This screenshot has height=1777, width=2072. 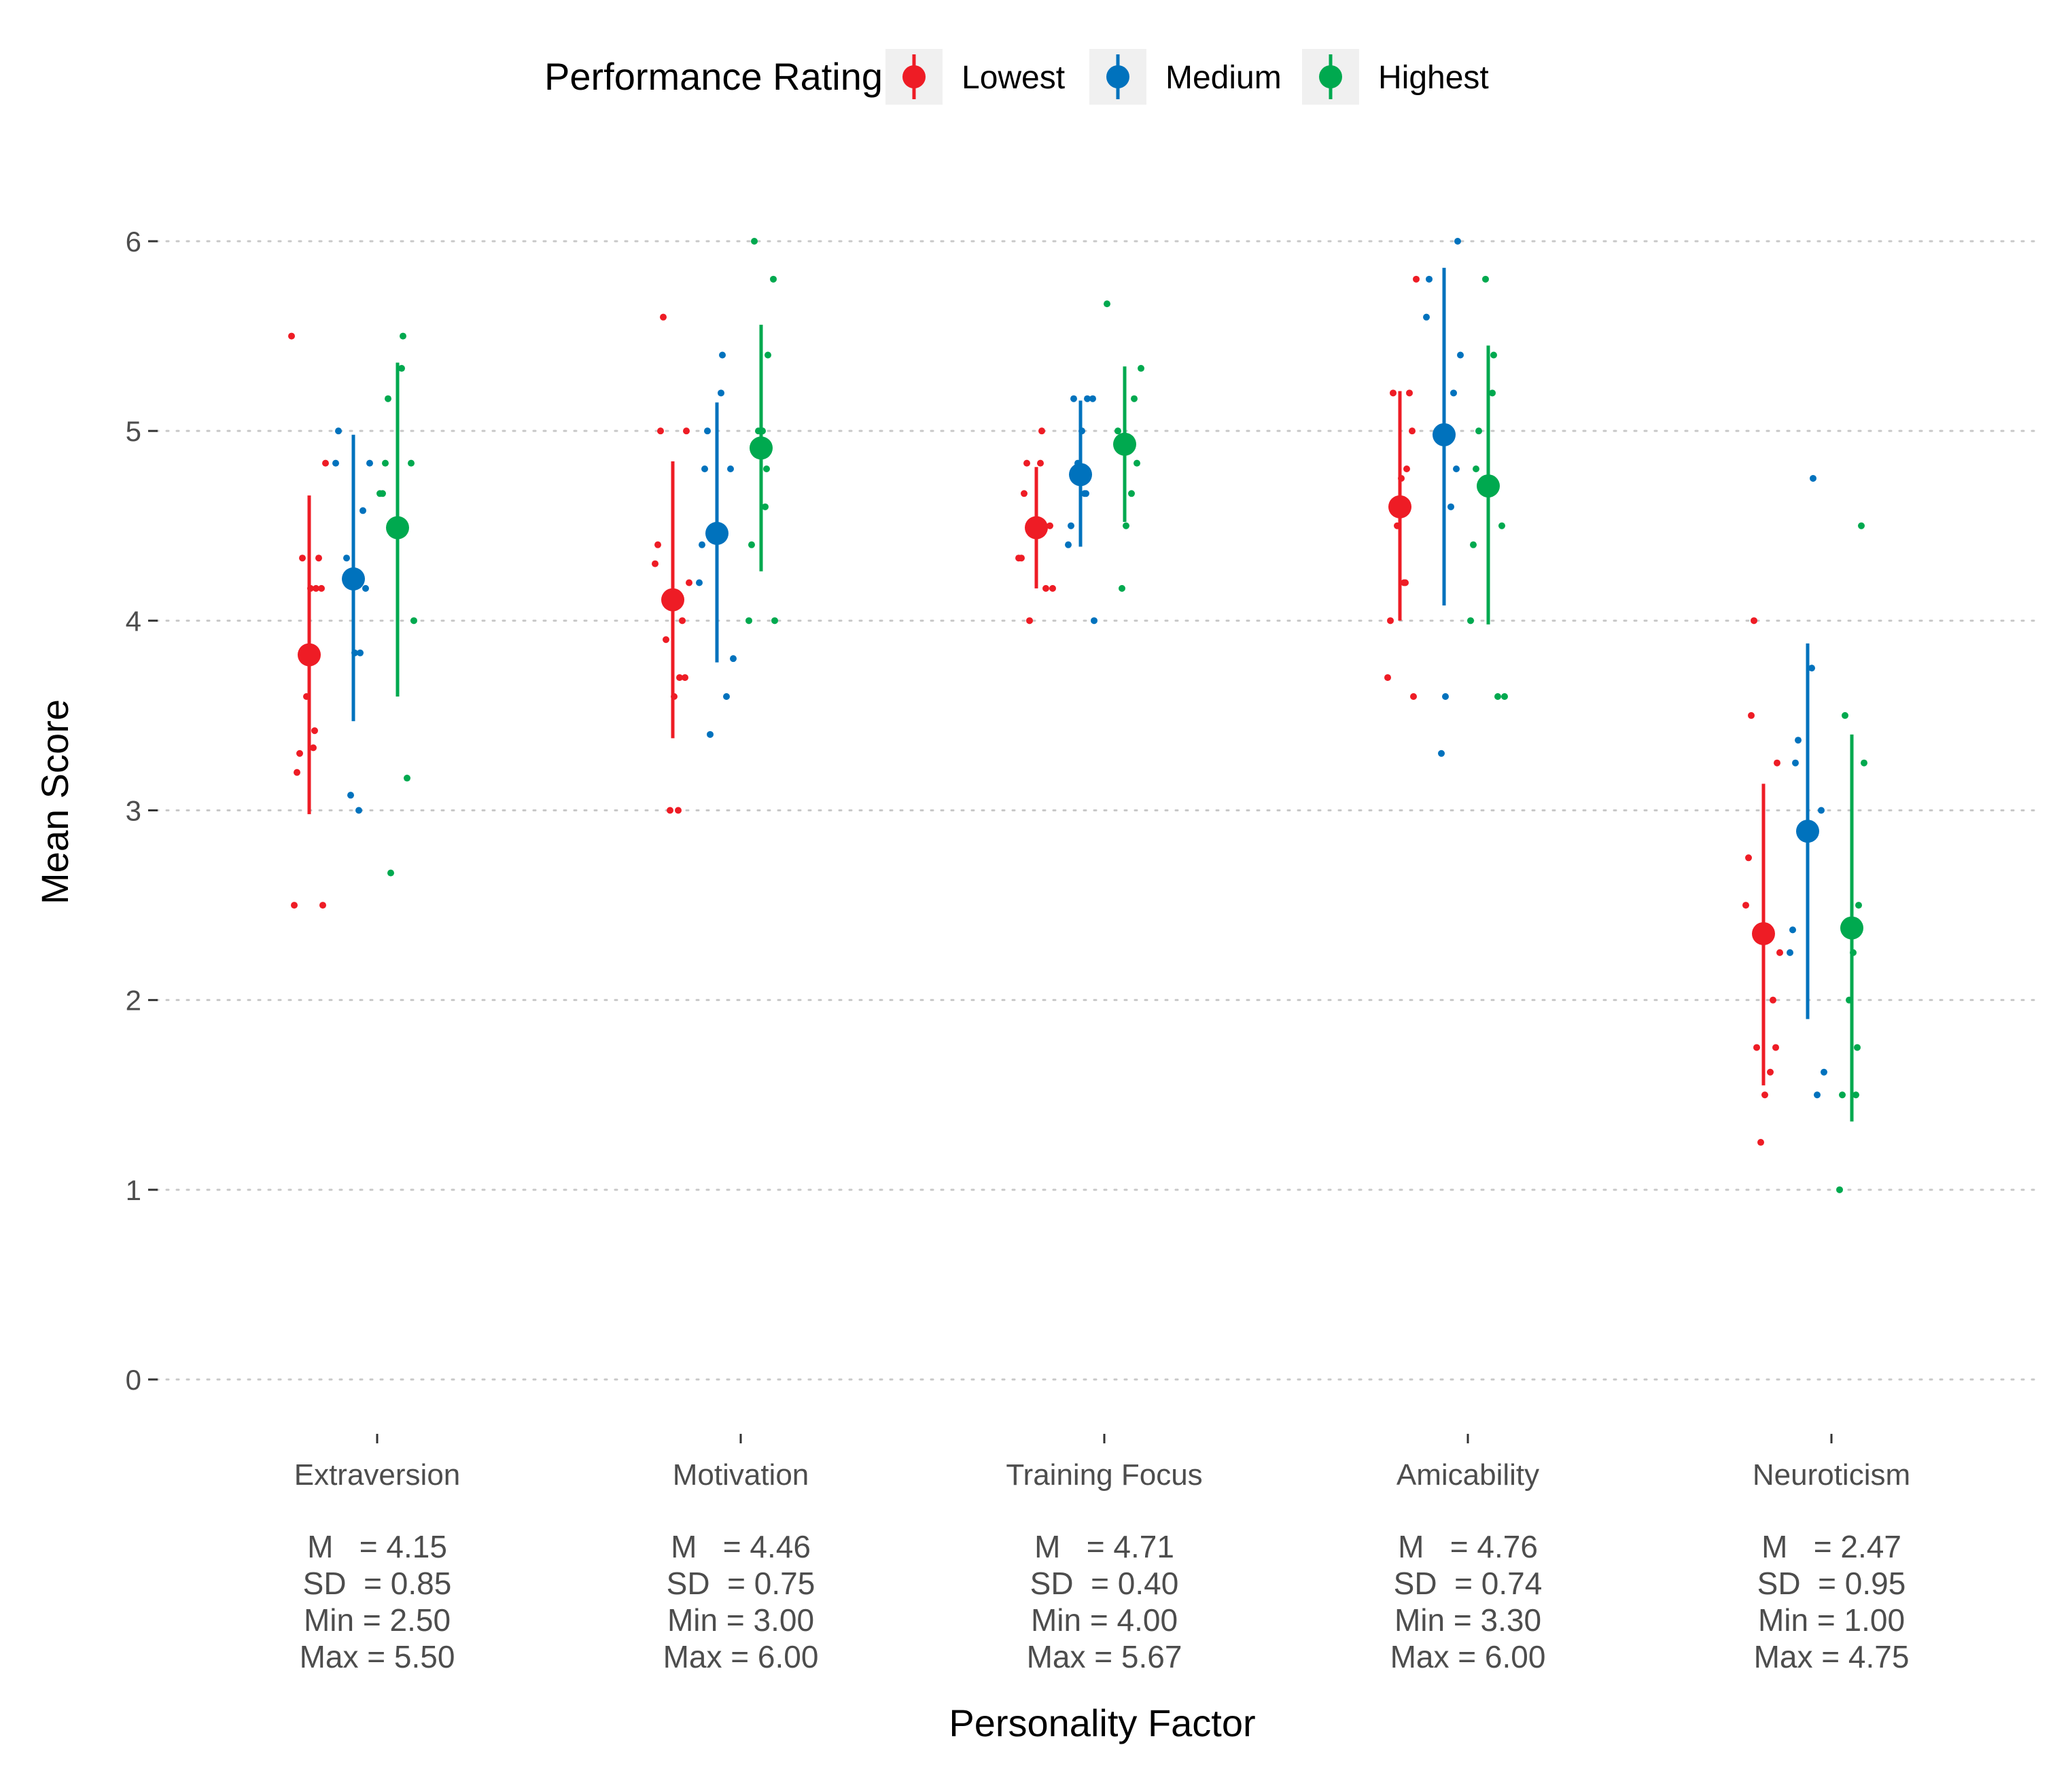 What do you see at coordinates (1013, 78) in the screenshot?
I see `legend-label-lowest: Lowest` at bounding box center [1013, 78].